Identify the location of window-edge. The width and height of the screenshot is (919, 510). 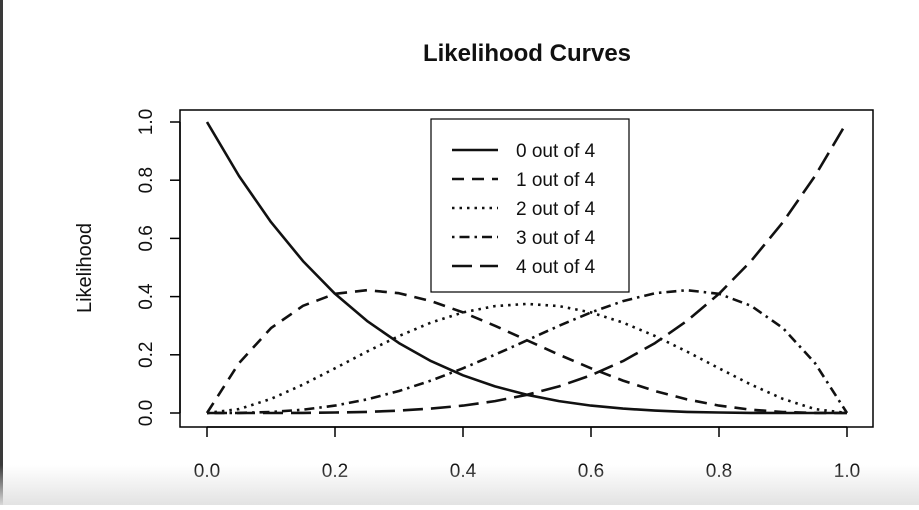
(1, 252).